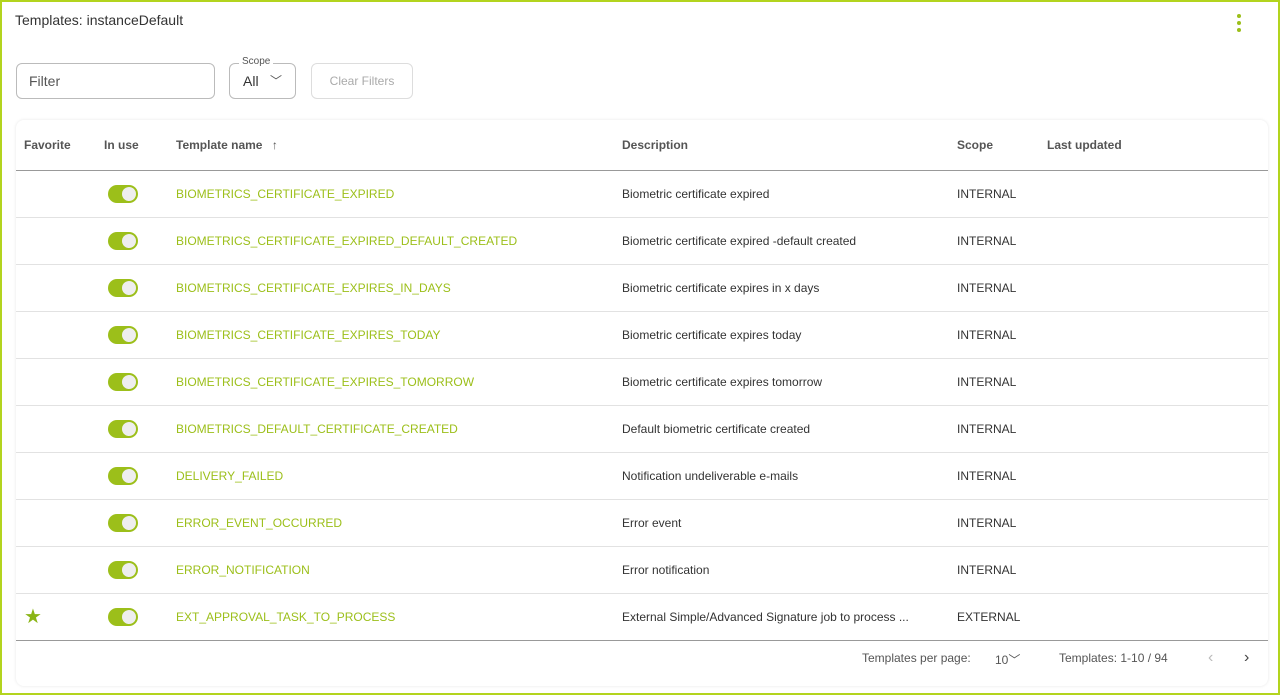  What do you see at coordinates (391, 145) in the screenshot?
I see `col-template-name: Template name ↑` at bounding box center [391, 145].